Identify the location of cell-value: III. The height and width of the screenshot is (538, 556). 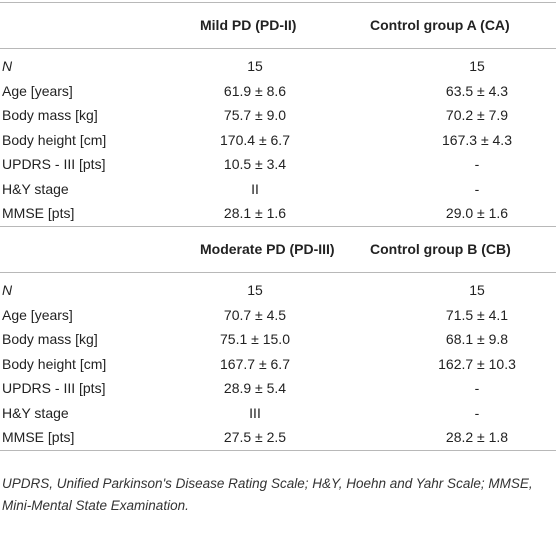
(255, 412).